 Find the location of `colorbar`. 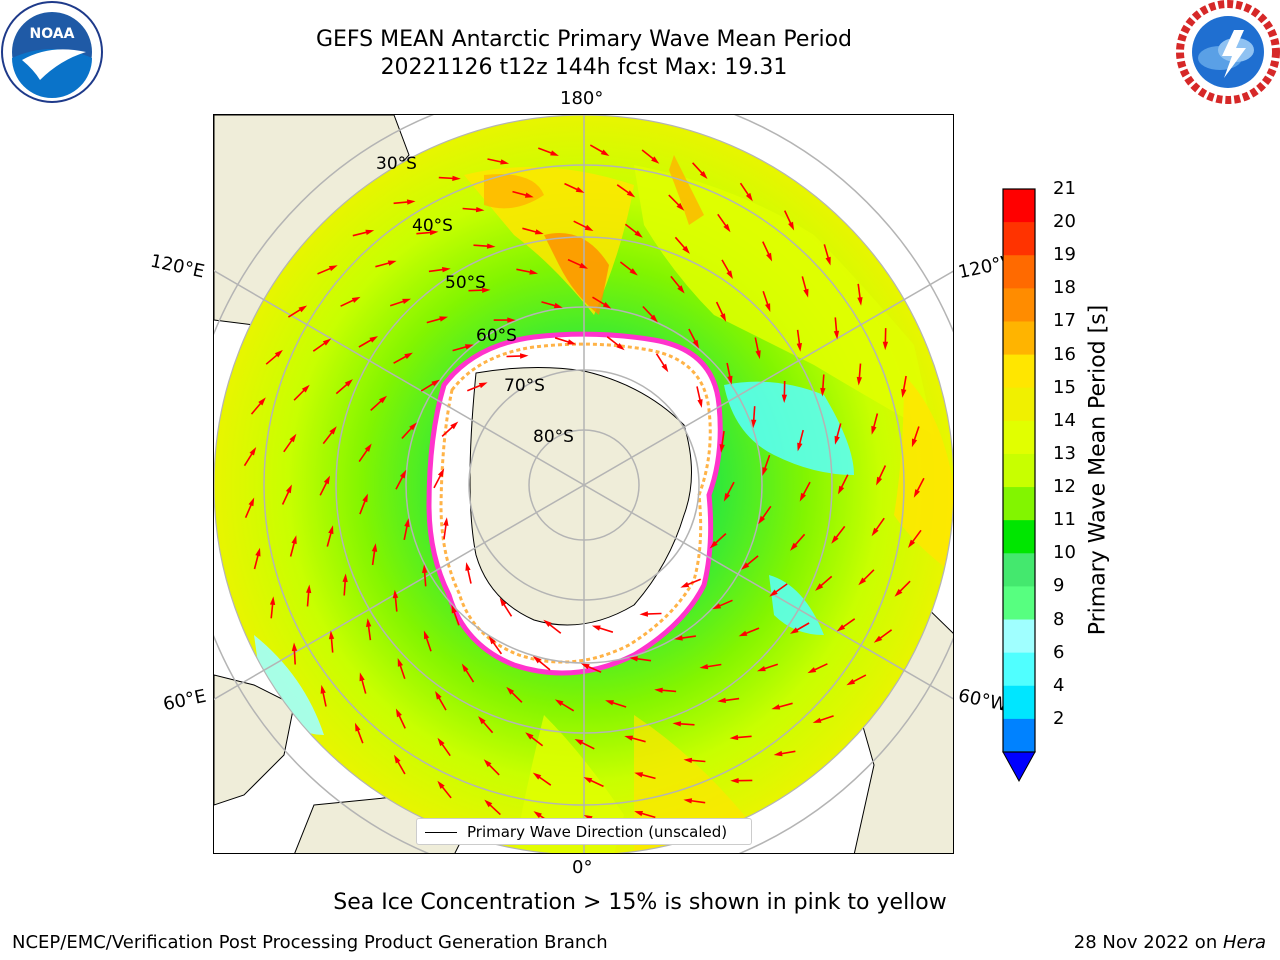

colorbar is located at coordinates (1019, 485).